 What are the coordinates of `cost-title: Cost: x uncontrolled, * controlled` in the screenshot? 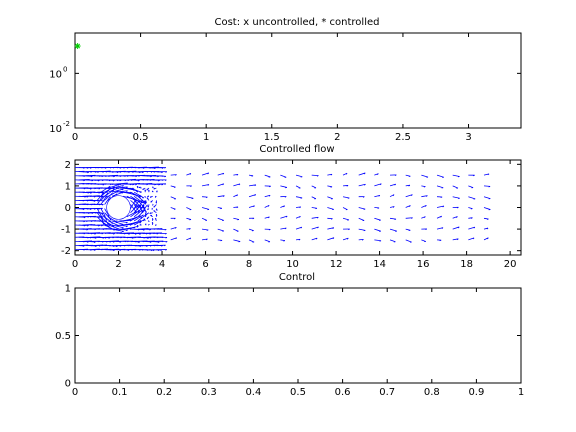 It's located at (297, 22).